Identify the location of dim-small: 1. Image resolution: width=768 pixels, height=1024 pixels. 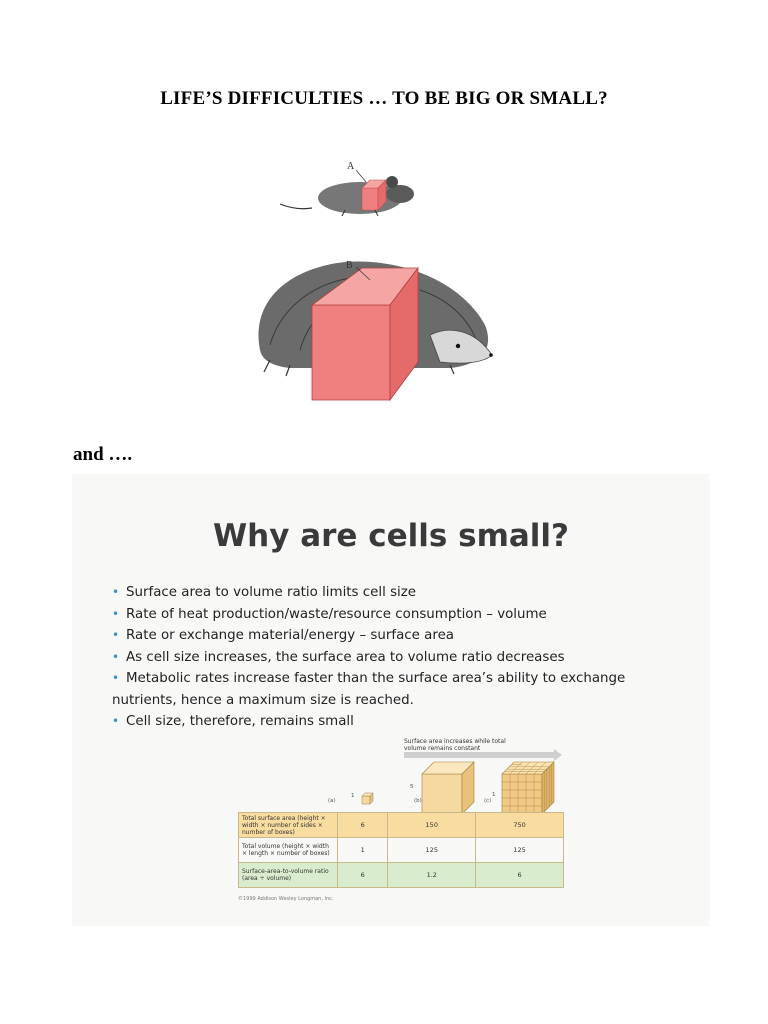
(353, 796).